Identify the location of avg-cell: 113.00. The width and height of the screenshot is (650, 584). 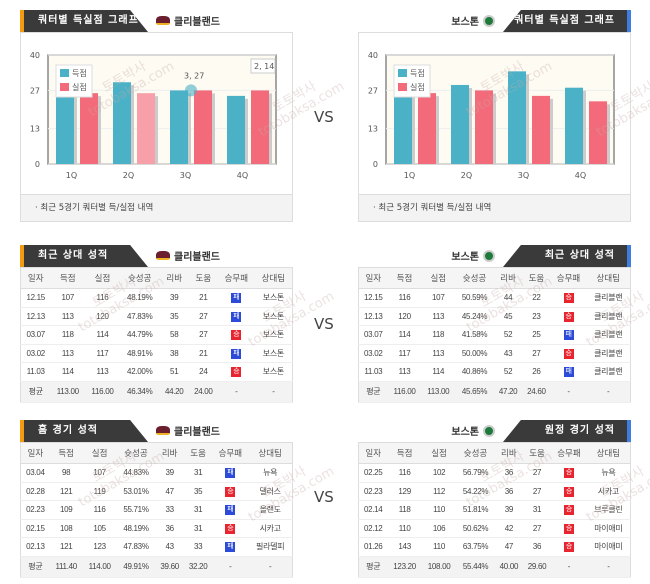
(438, 392).